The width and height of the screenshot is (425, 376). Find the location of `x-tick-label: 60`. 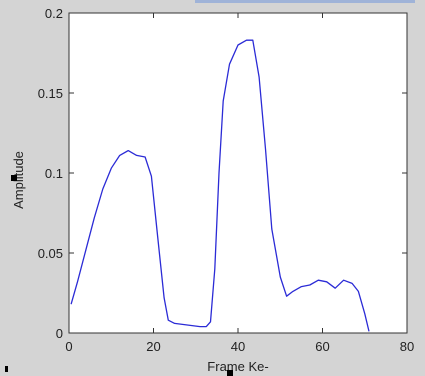

x-tick-label: 60 is located at coordinates (322, 346).